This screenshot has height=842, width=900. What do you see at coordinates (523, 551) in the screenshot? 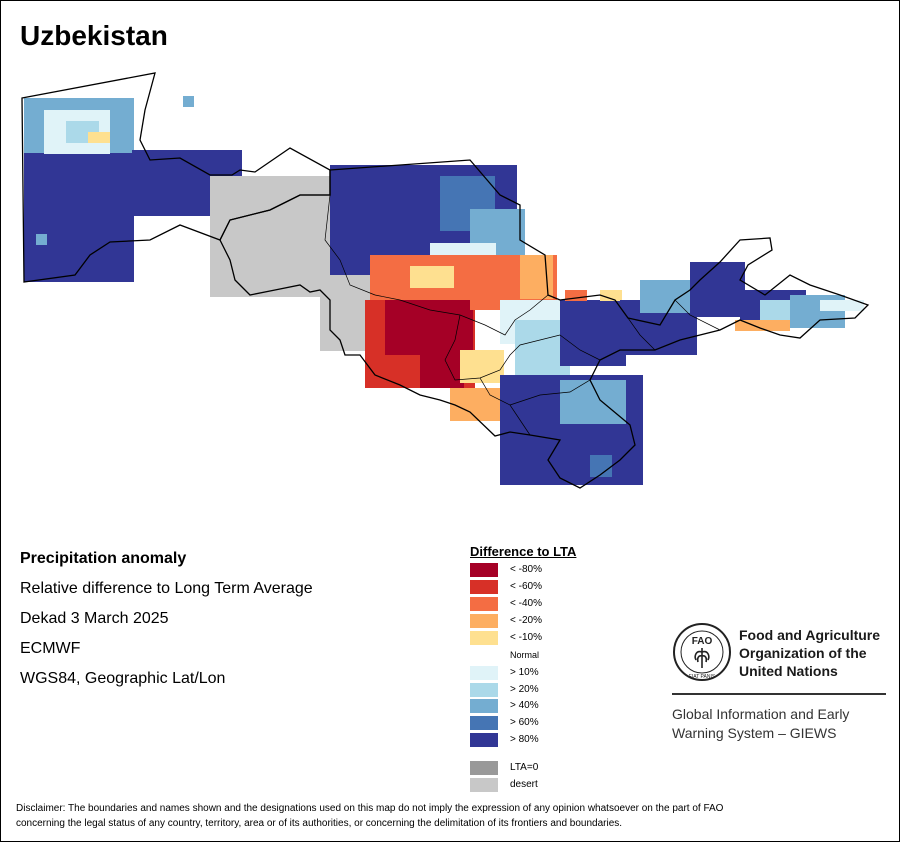
I see `legend-title: Difference to LTA` at bounding box center [523, 551].